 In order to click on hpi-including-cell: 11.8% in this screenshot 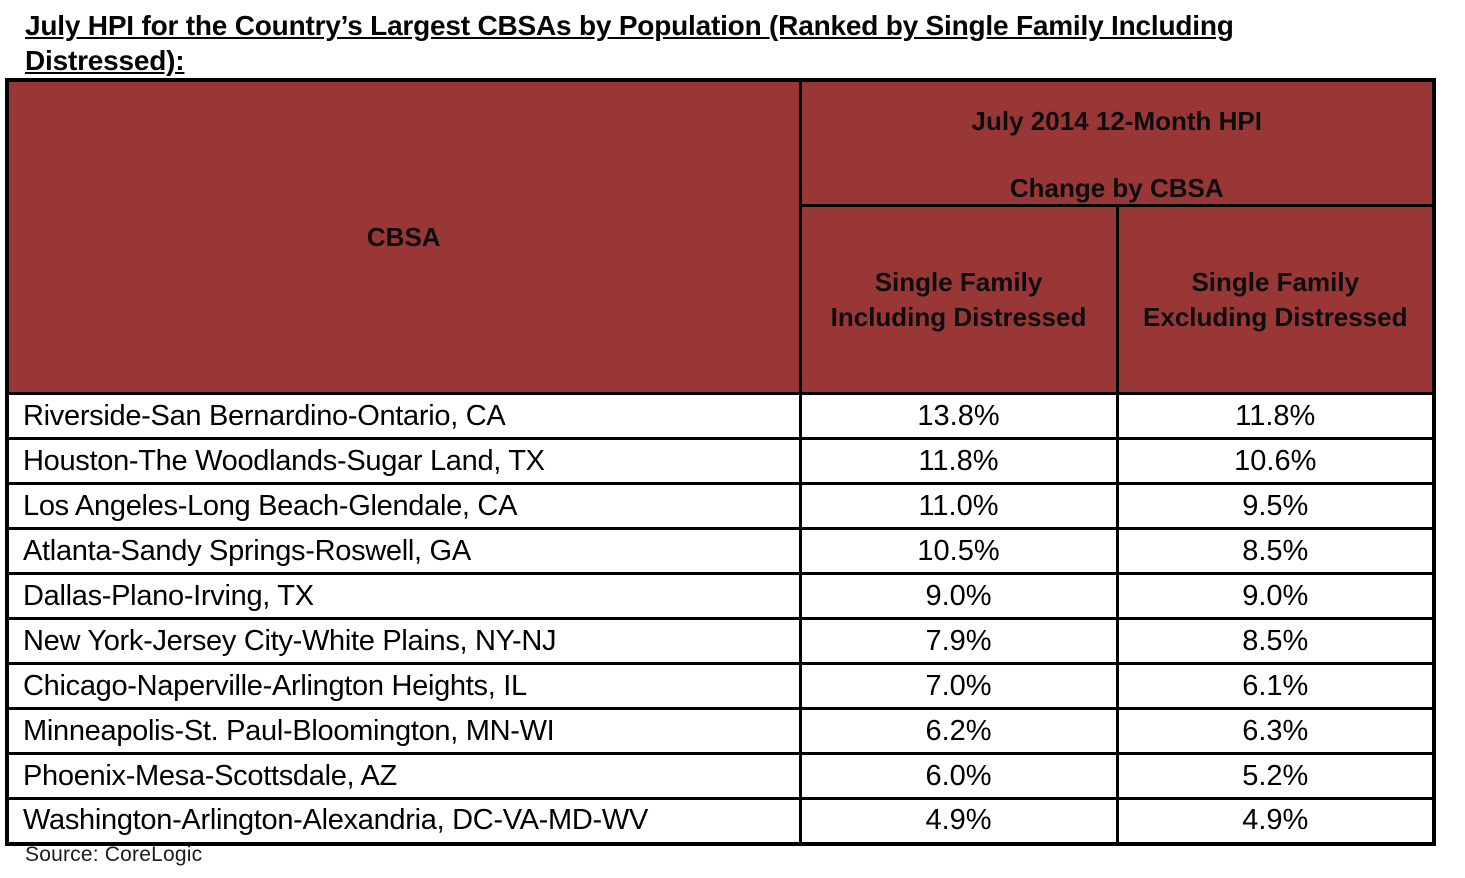, I will do `click(958, 461)`.